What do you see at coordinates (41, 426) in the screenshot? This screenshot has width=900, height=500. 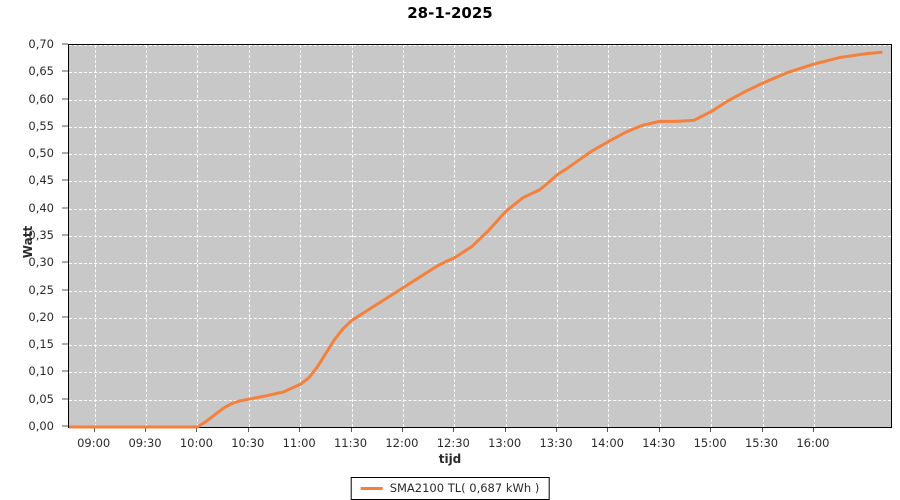 I see `y-tick-label: 0,00` at bounding box center [41, 426].